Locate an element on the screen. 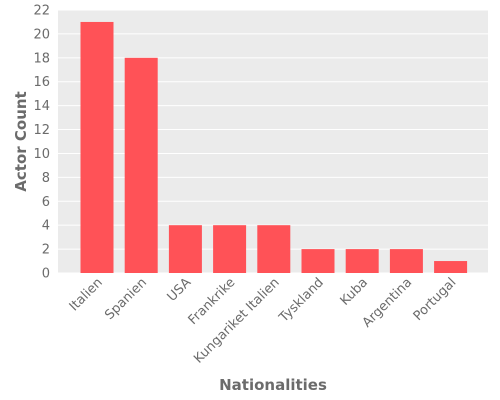  x-tick-label: Kungariket Italien is located at coordinates (236, 320).